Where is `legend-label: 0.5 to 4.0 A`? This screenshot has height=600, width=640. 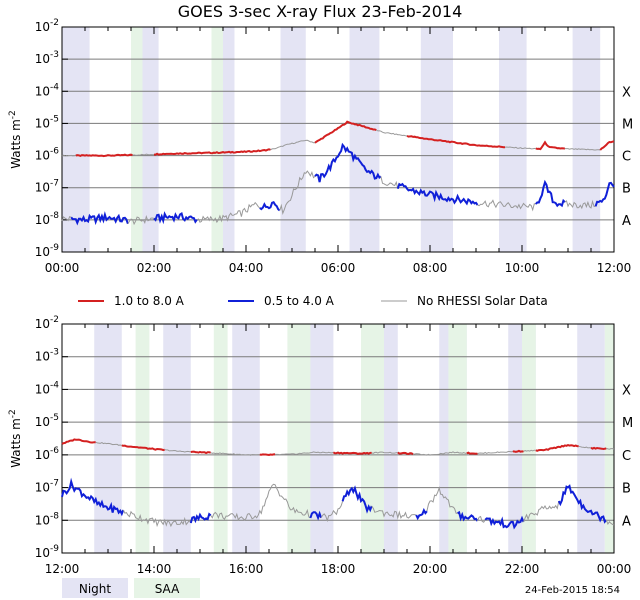
legend-label: 0.5 to 4.0 A is located at coordinates (299, 301).